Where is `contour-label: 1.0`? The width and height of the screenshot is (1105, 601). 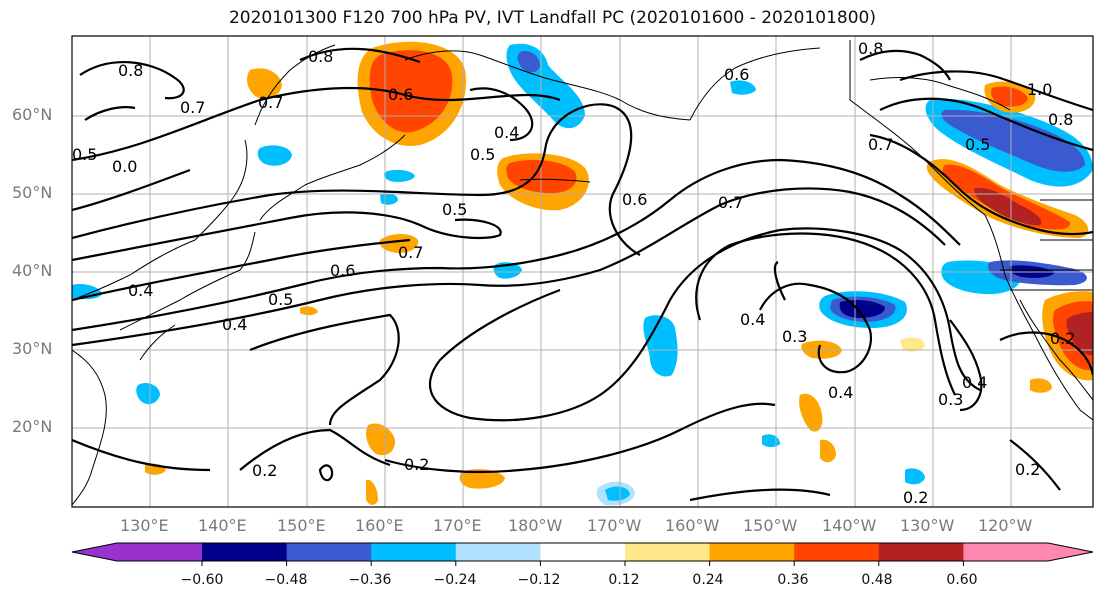 contour-label: 1.0 is located at coordinates (1039, 89).